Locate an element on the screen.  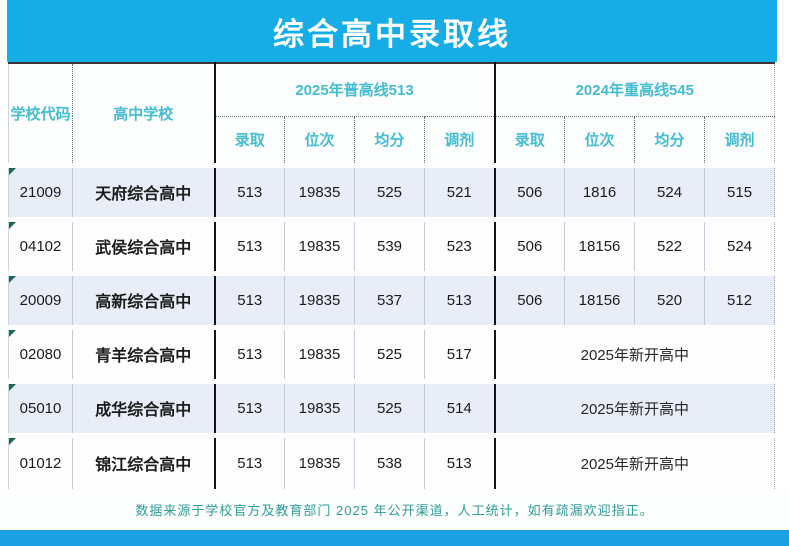
cell-2025-adjust: 514 is located at coordinates (460, 406).